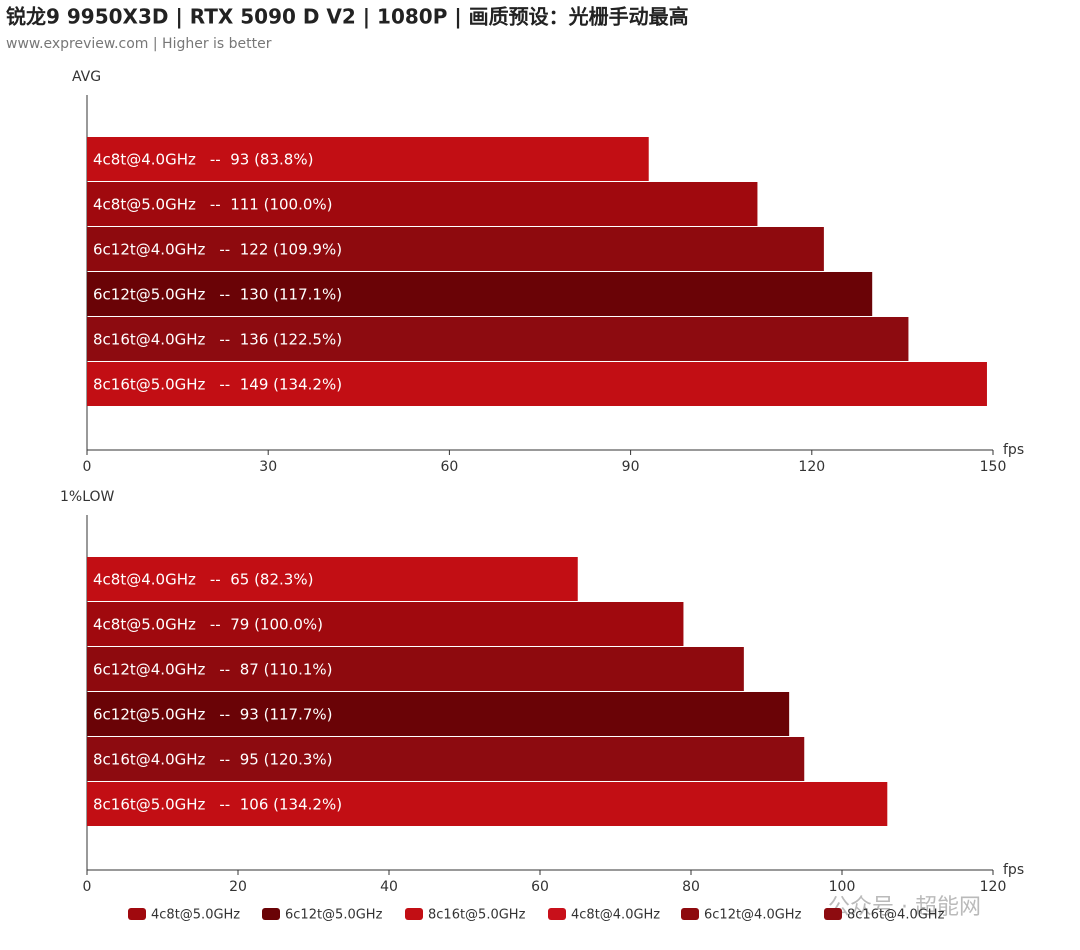 This screenshot has height=950, width=1080. Describe the element at coordinates (753, 915) in the screenshot. I see `legend-label: 6c12t@4.0GHz` at that location.